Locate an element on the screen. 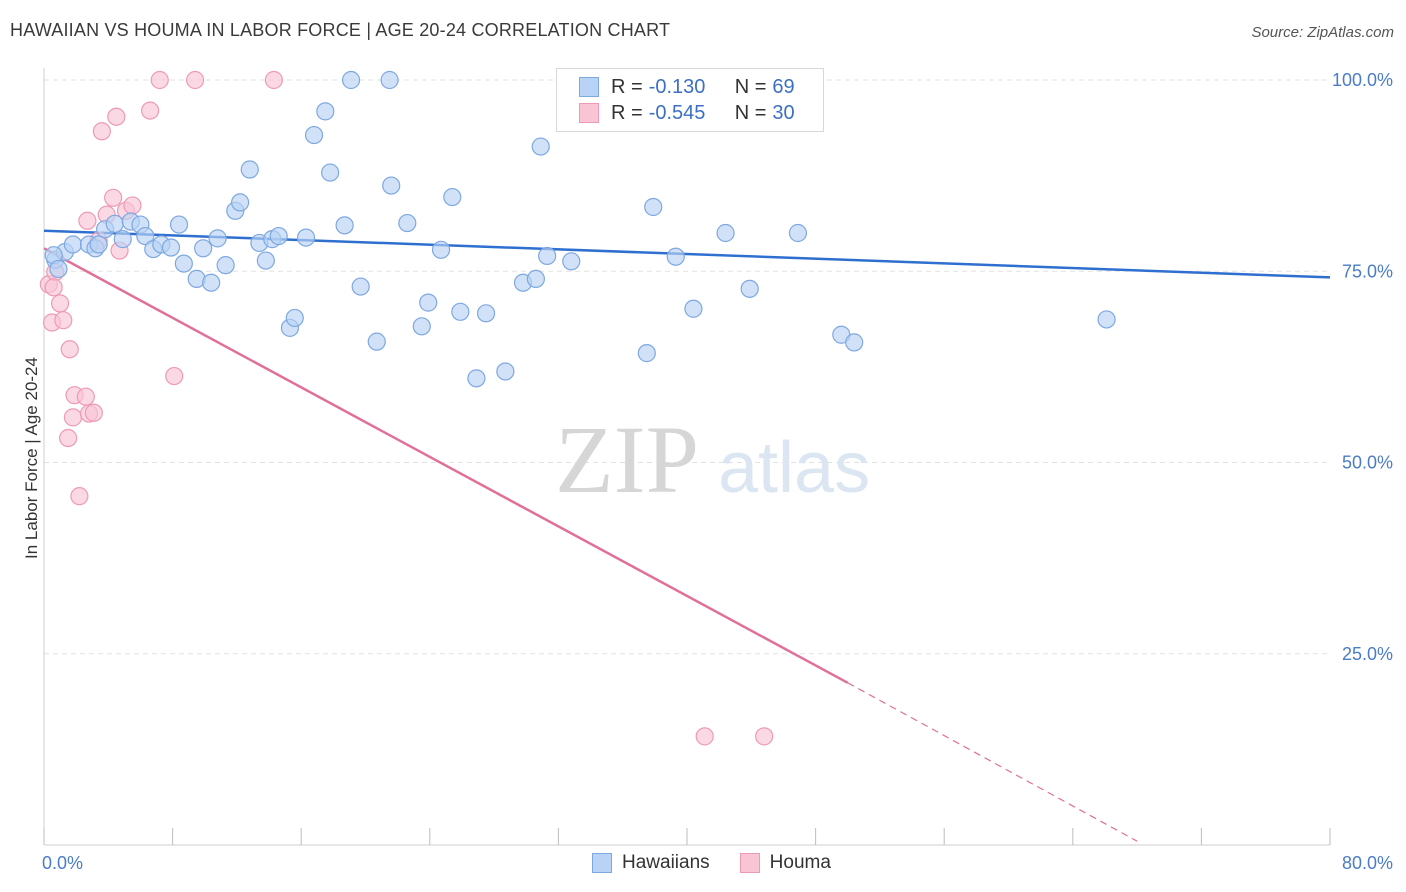  legend-item-houma: Houma is located at coordinates (785, 863).